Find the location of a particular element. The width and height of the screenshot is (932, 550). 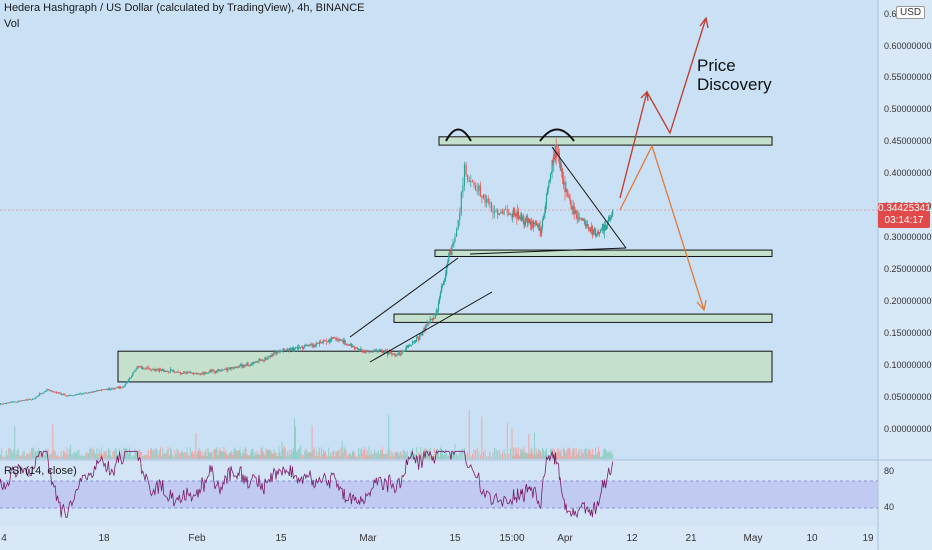

time-tick-label: 18 is located at coordinates (104, 538).